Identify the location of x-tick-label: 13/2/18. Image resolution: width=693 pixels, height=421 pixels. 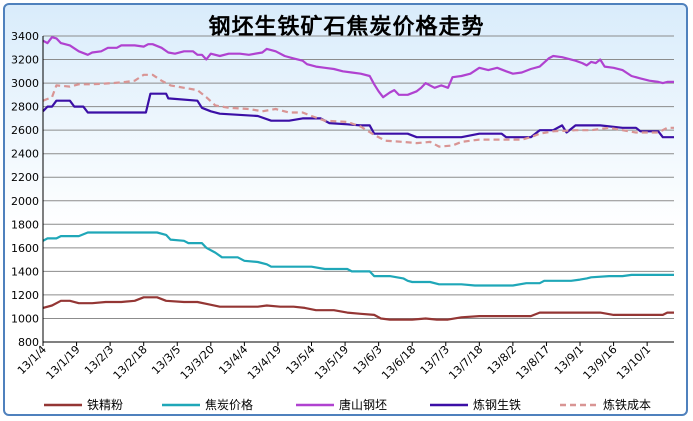
(130, 362).